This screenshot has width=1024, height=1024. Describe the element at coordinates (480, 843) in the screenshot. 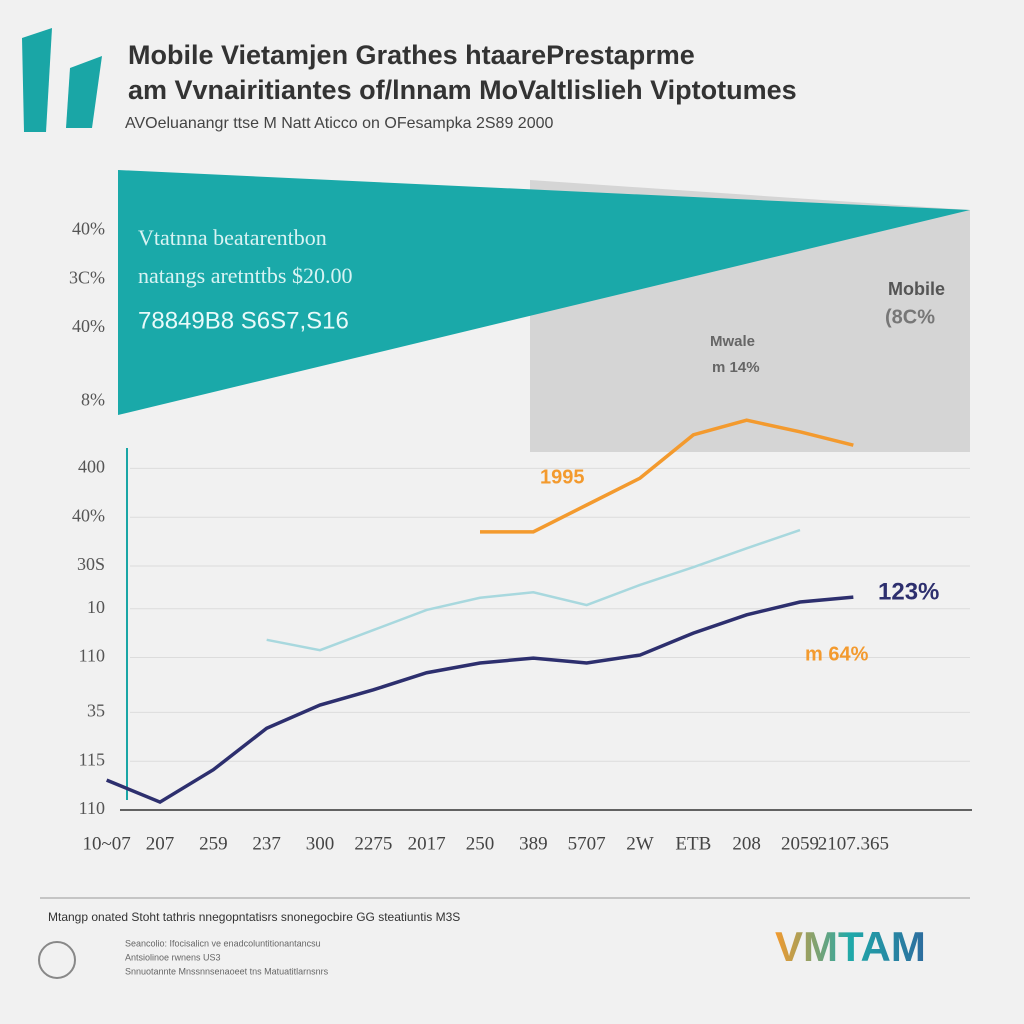

I see `x-tick-label: 250` at that location.